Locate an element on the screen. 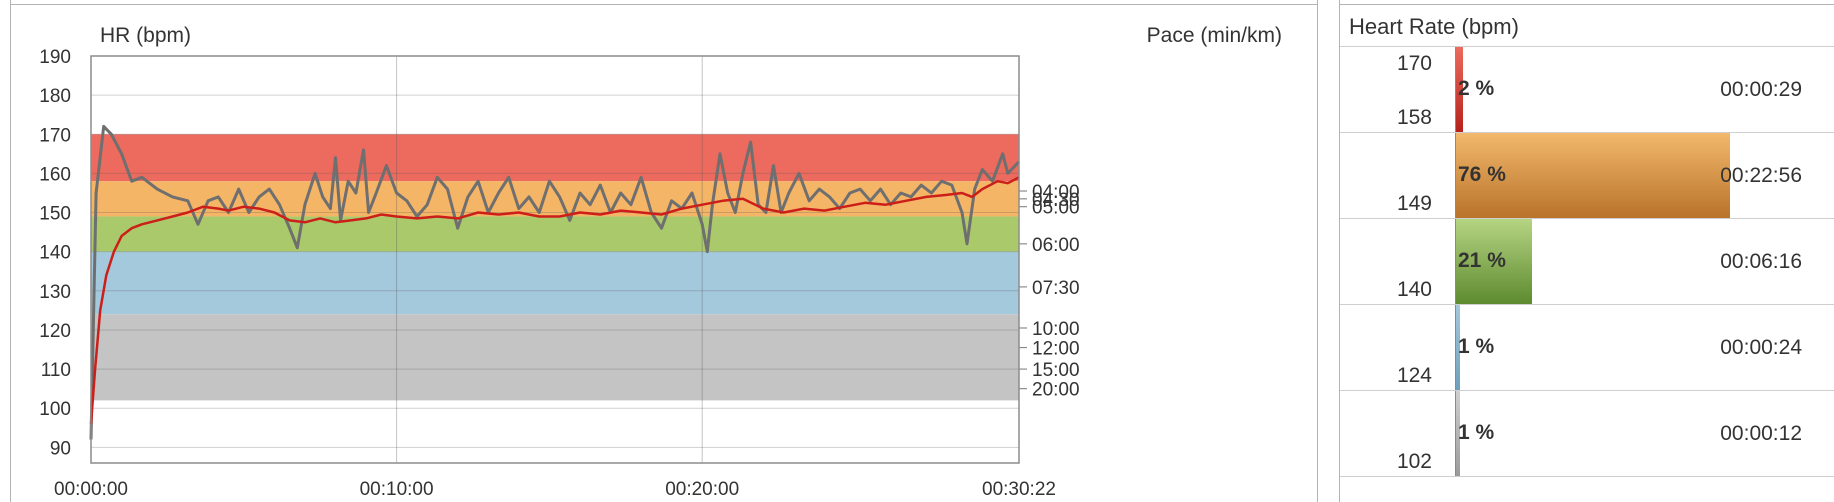  pace-tick-label: 10:00 is located at coordinates (1056, 329).